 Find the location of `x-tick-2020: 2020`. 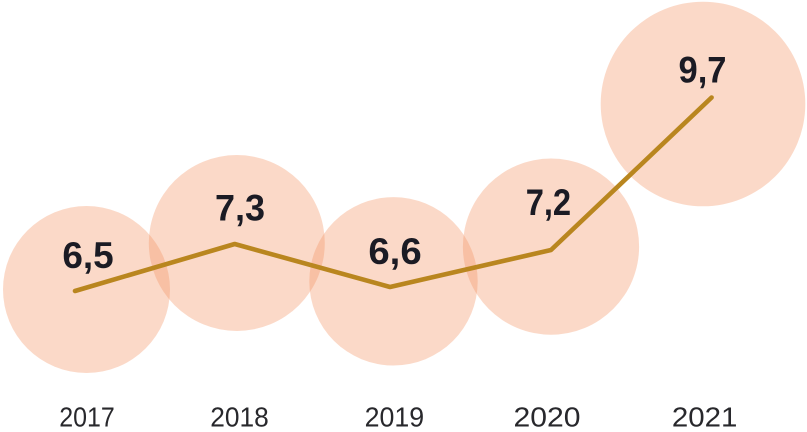

x-tick-2020: 2020 is located at coordinates (547, 416).